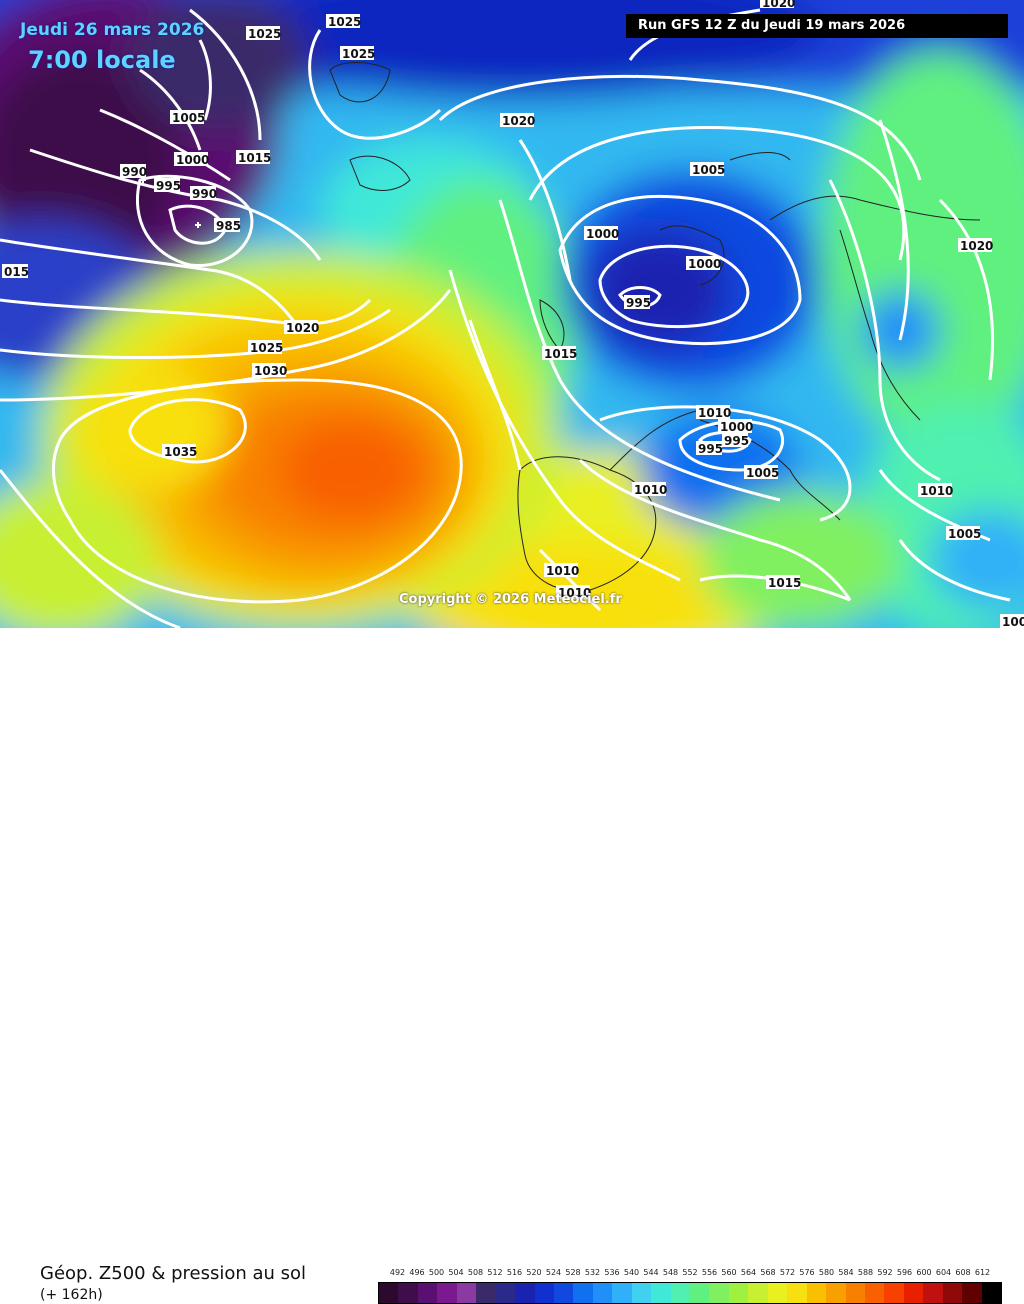 The width and height of the screenshot is (1024, 1304). What do you see at coordinates (170, 202) in the screenshot?
I see `pressure-center-markers` at bounding box center [170, 202].